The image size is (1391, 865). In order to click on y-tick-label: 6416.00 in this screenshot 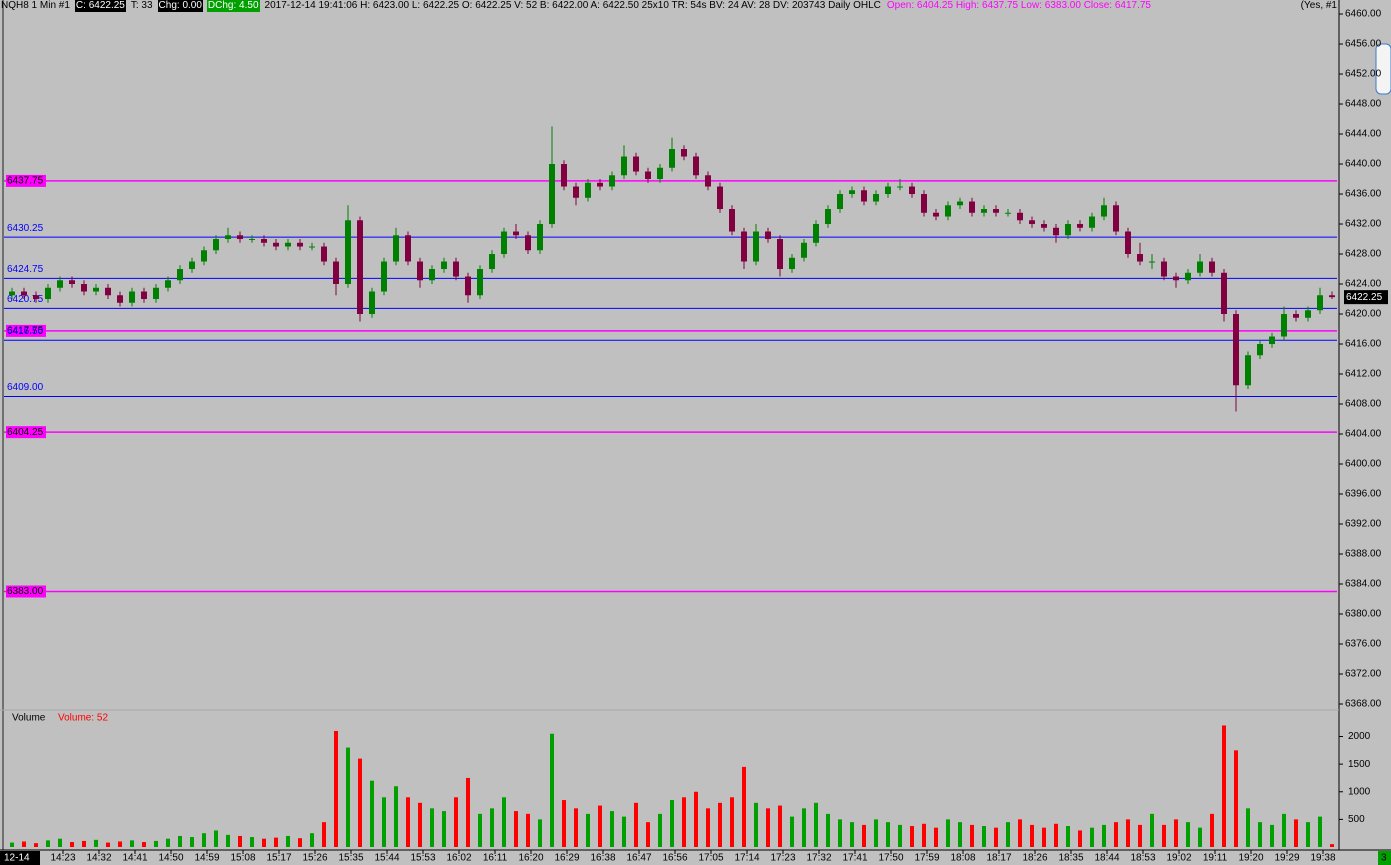, I will do `click(1363, 344)`.